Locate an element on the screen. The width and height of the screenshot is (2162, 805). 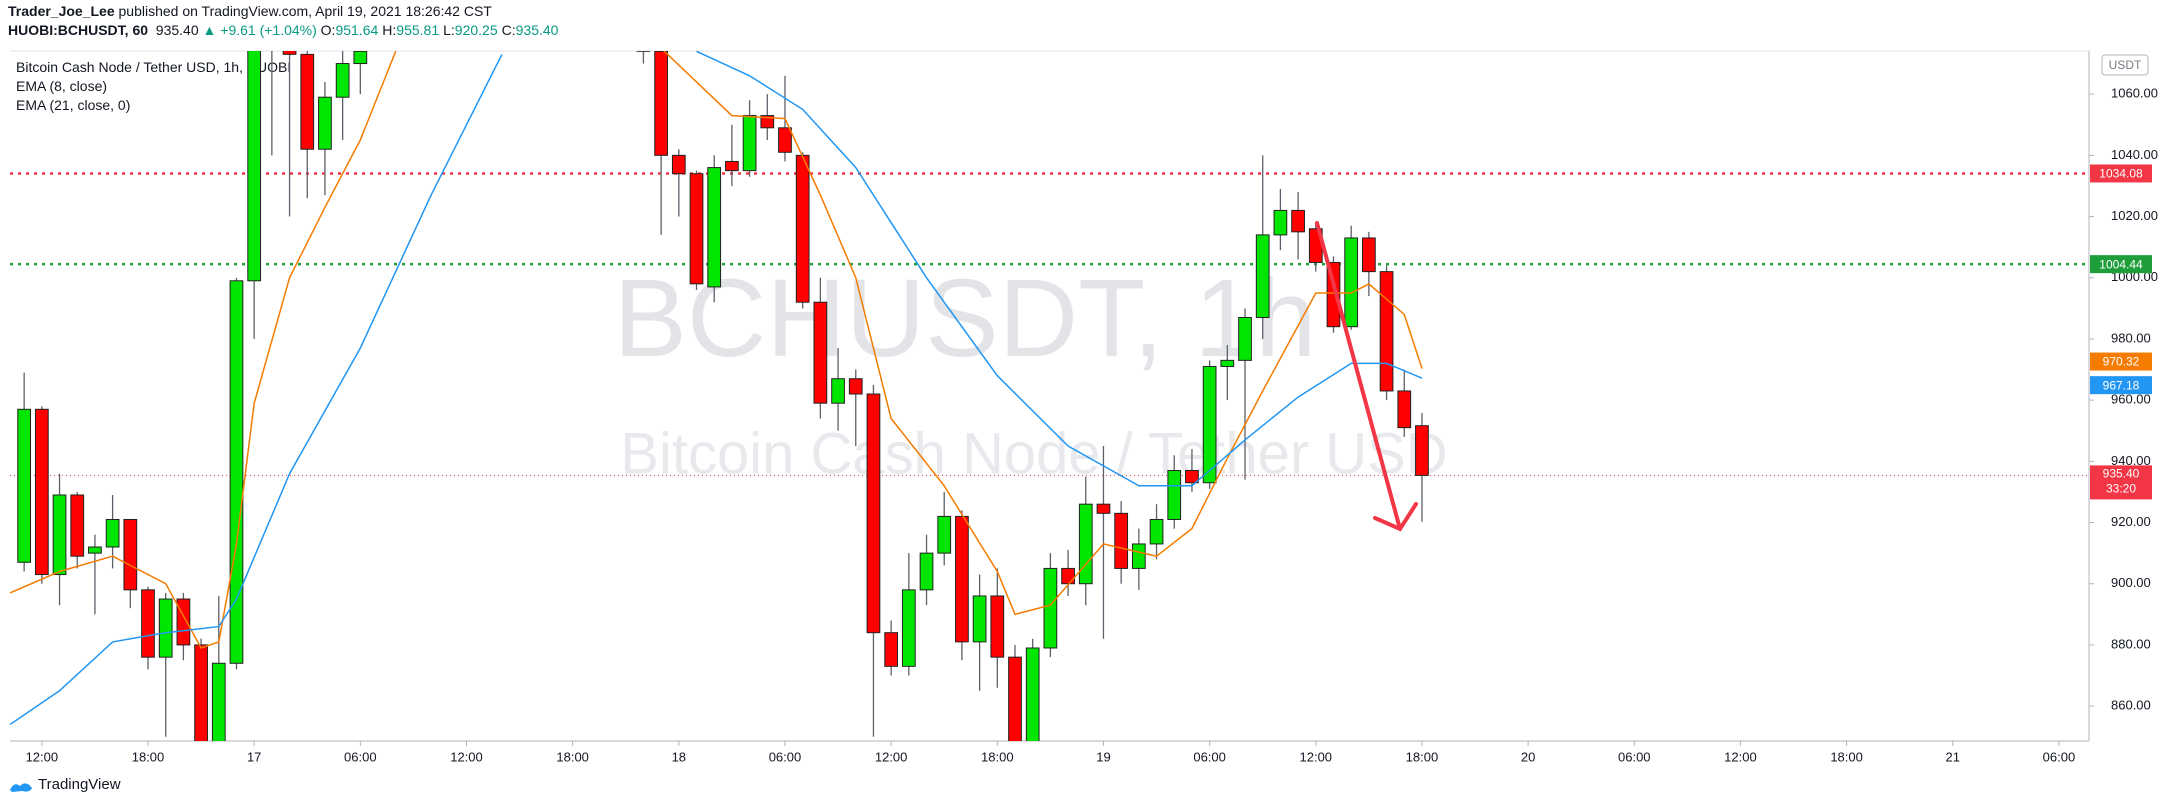
unit-box is located at coordinates (2125, 65).